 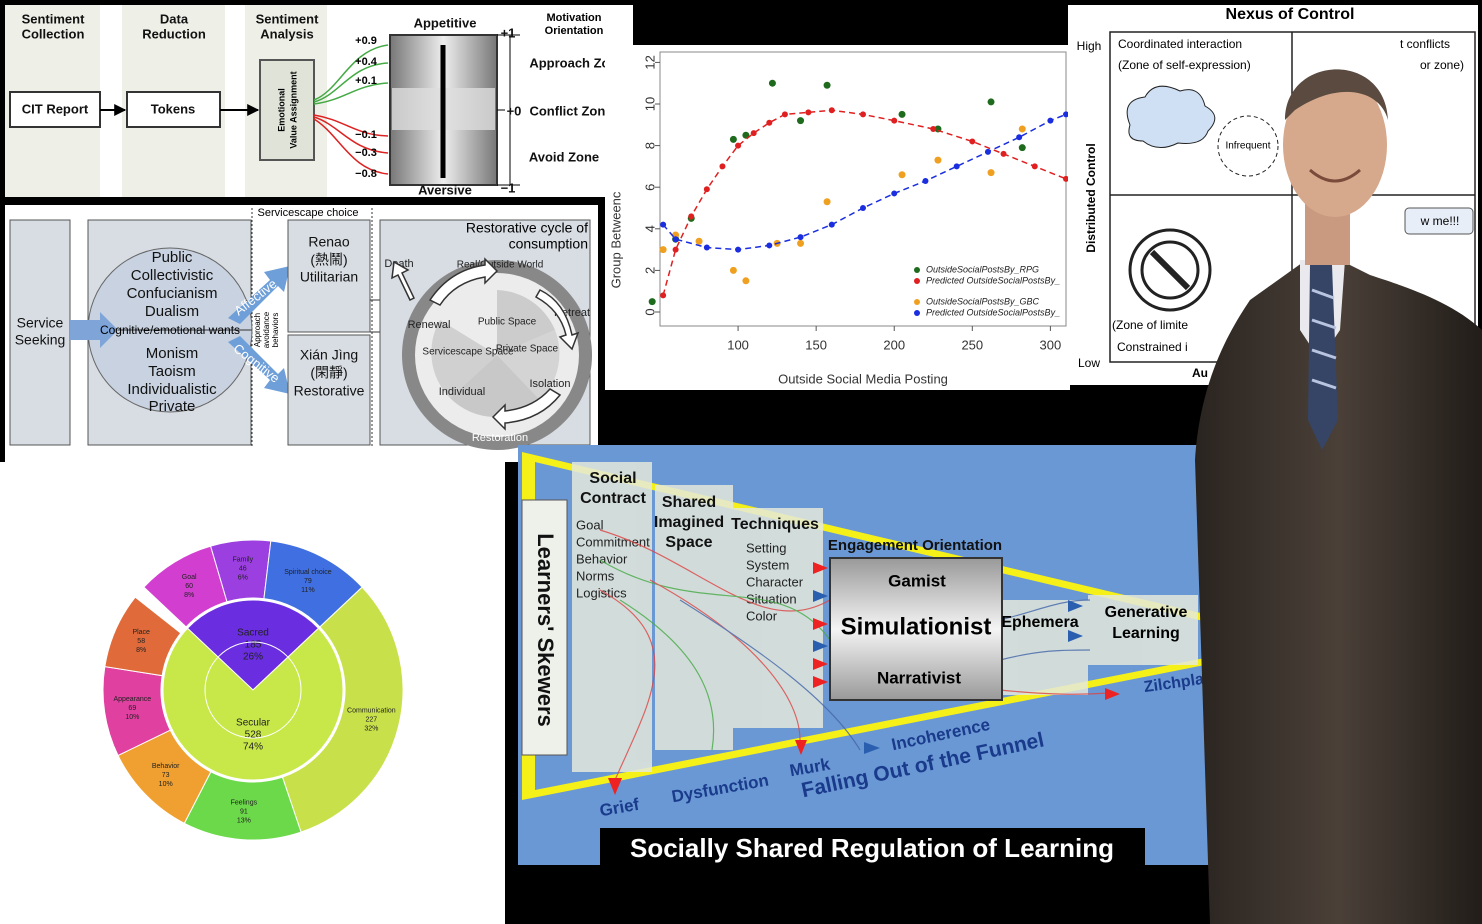 I want to click on wedge-label: 79, so click(x=308, y=581).